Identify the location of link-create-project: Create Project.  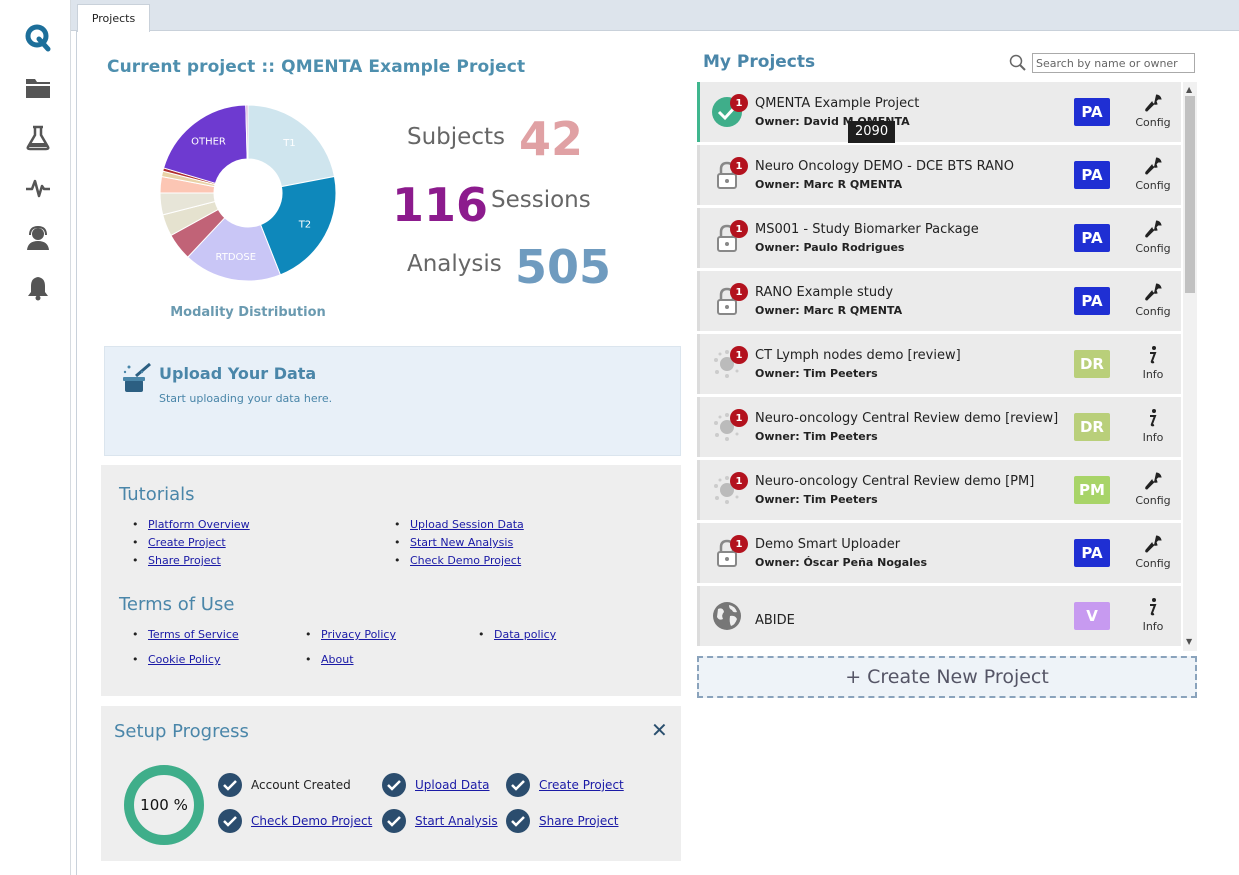
(179, 542).